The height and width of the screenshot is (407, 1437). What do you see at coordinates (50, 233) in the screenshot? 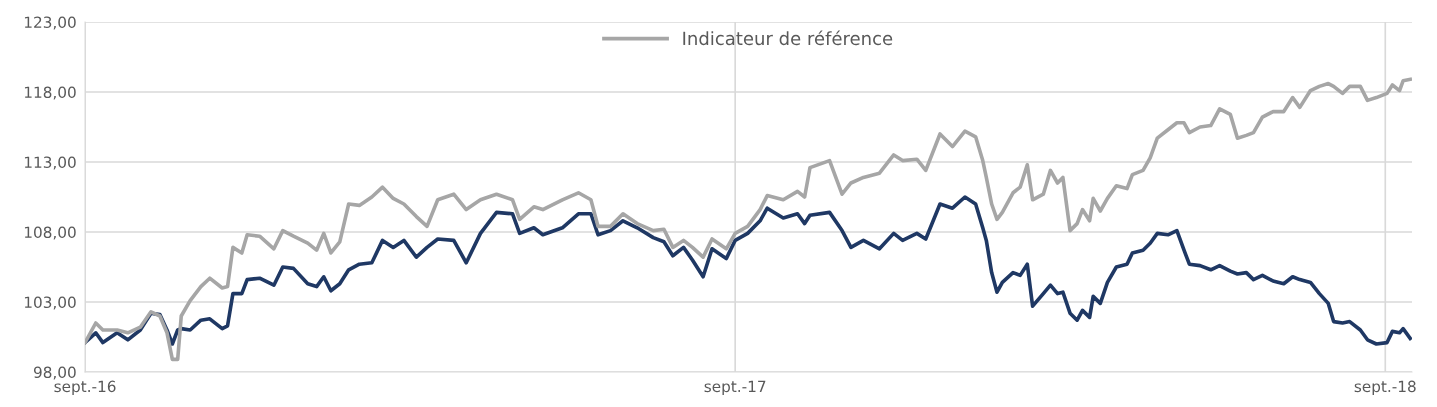
I see `y-tick-label: 108,00` at bounding box center [50, 233].